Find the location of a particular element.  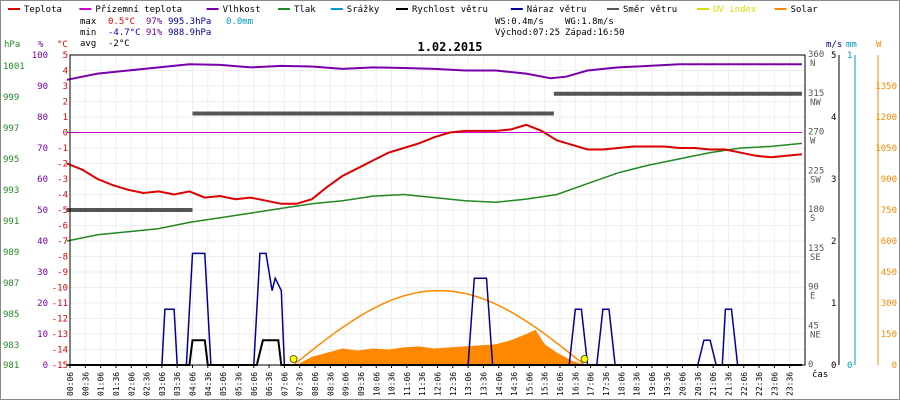

x-tick-label: 15:36 is located at coordinates (545, 384).